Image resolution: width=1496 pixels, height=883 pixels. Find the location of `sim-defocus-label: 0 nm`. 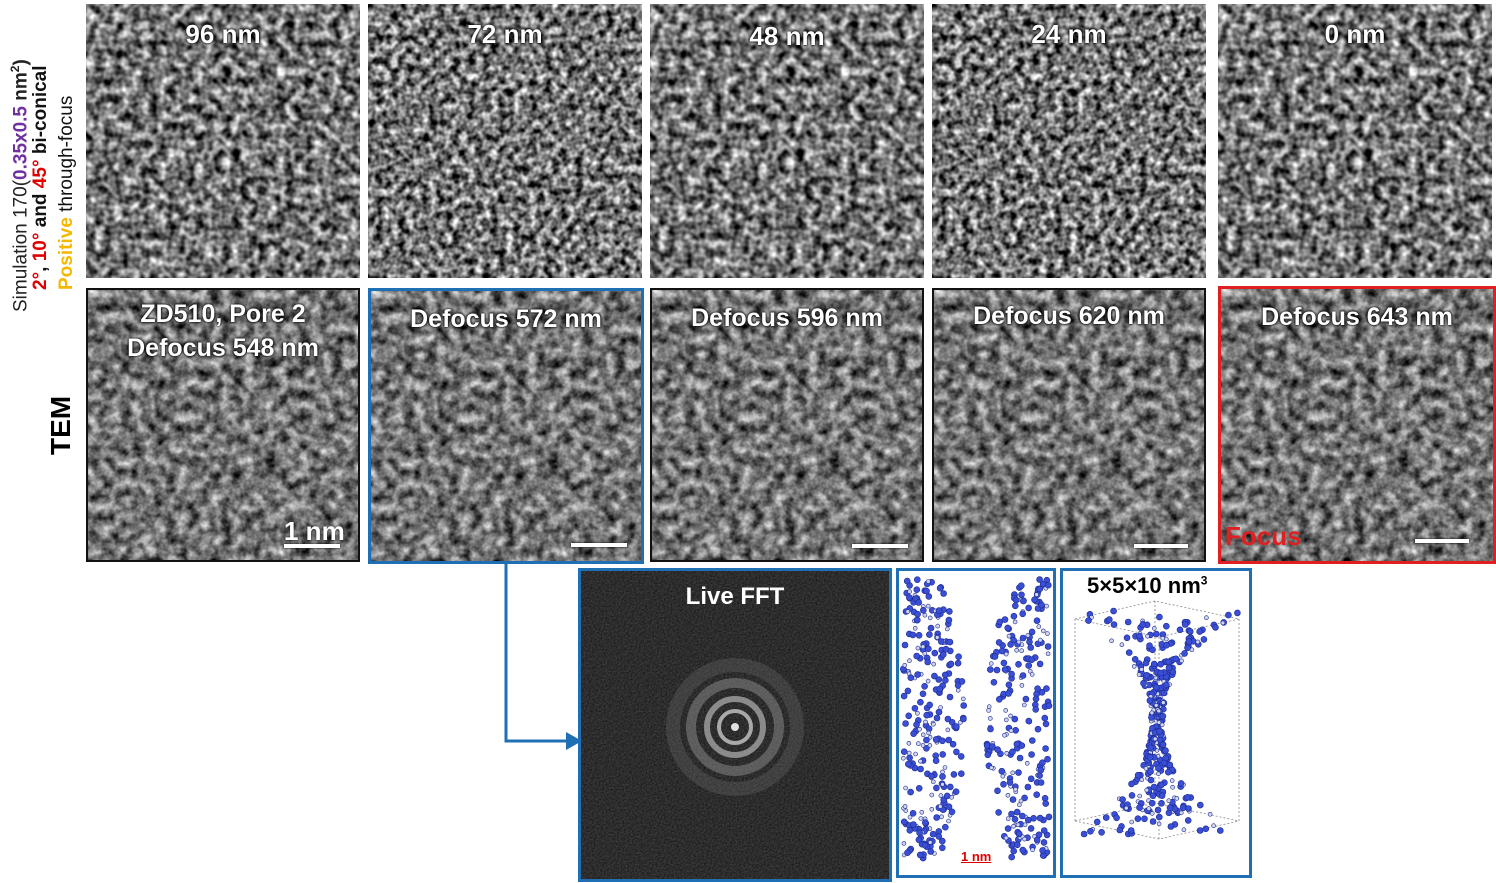

sim-defocus-label: 0 nm is located at coordinates (1355, 34).